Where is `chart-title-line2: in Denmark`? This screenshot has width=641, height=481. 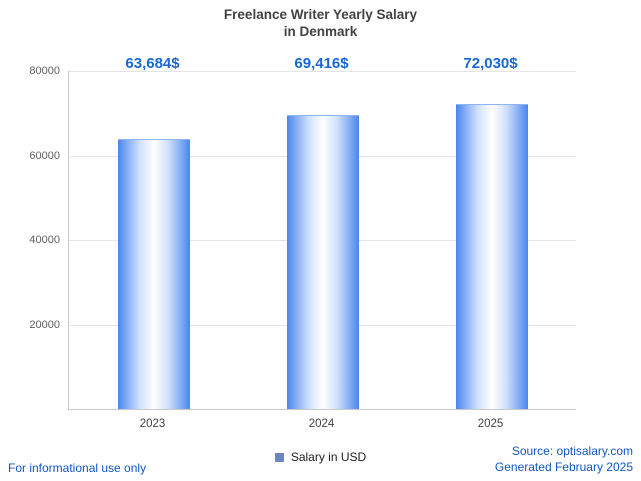 chart-title-line2: in Denmark is located at coordinates (320, 31).